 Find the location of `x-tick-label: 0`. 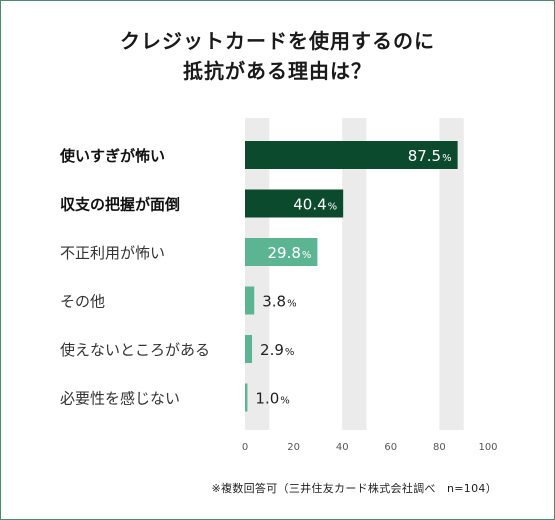

x-tick-label: 0 is located at coordinates (245, 447).